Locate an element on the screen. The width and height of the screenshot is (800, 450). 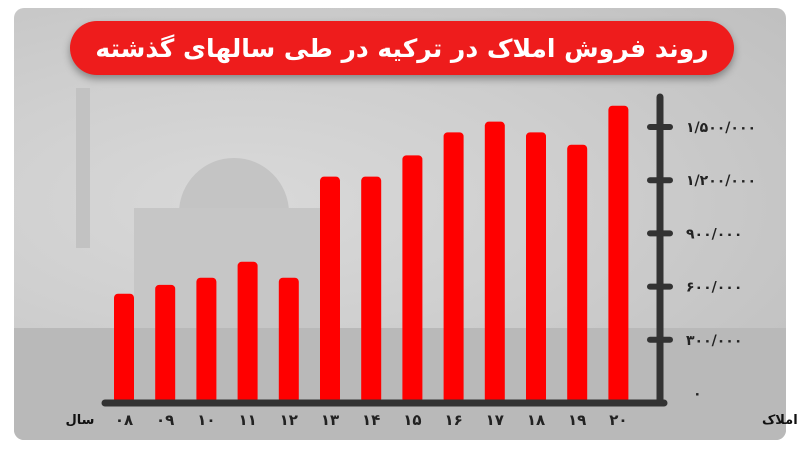
x-tick-label: ۱۷ is located at coordinates (495, 420).